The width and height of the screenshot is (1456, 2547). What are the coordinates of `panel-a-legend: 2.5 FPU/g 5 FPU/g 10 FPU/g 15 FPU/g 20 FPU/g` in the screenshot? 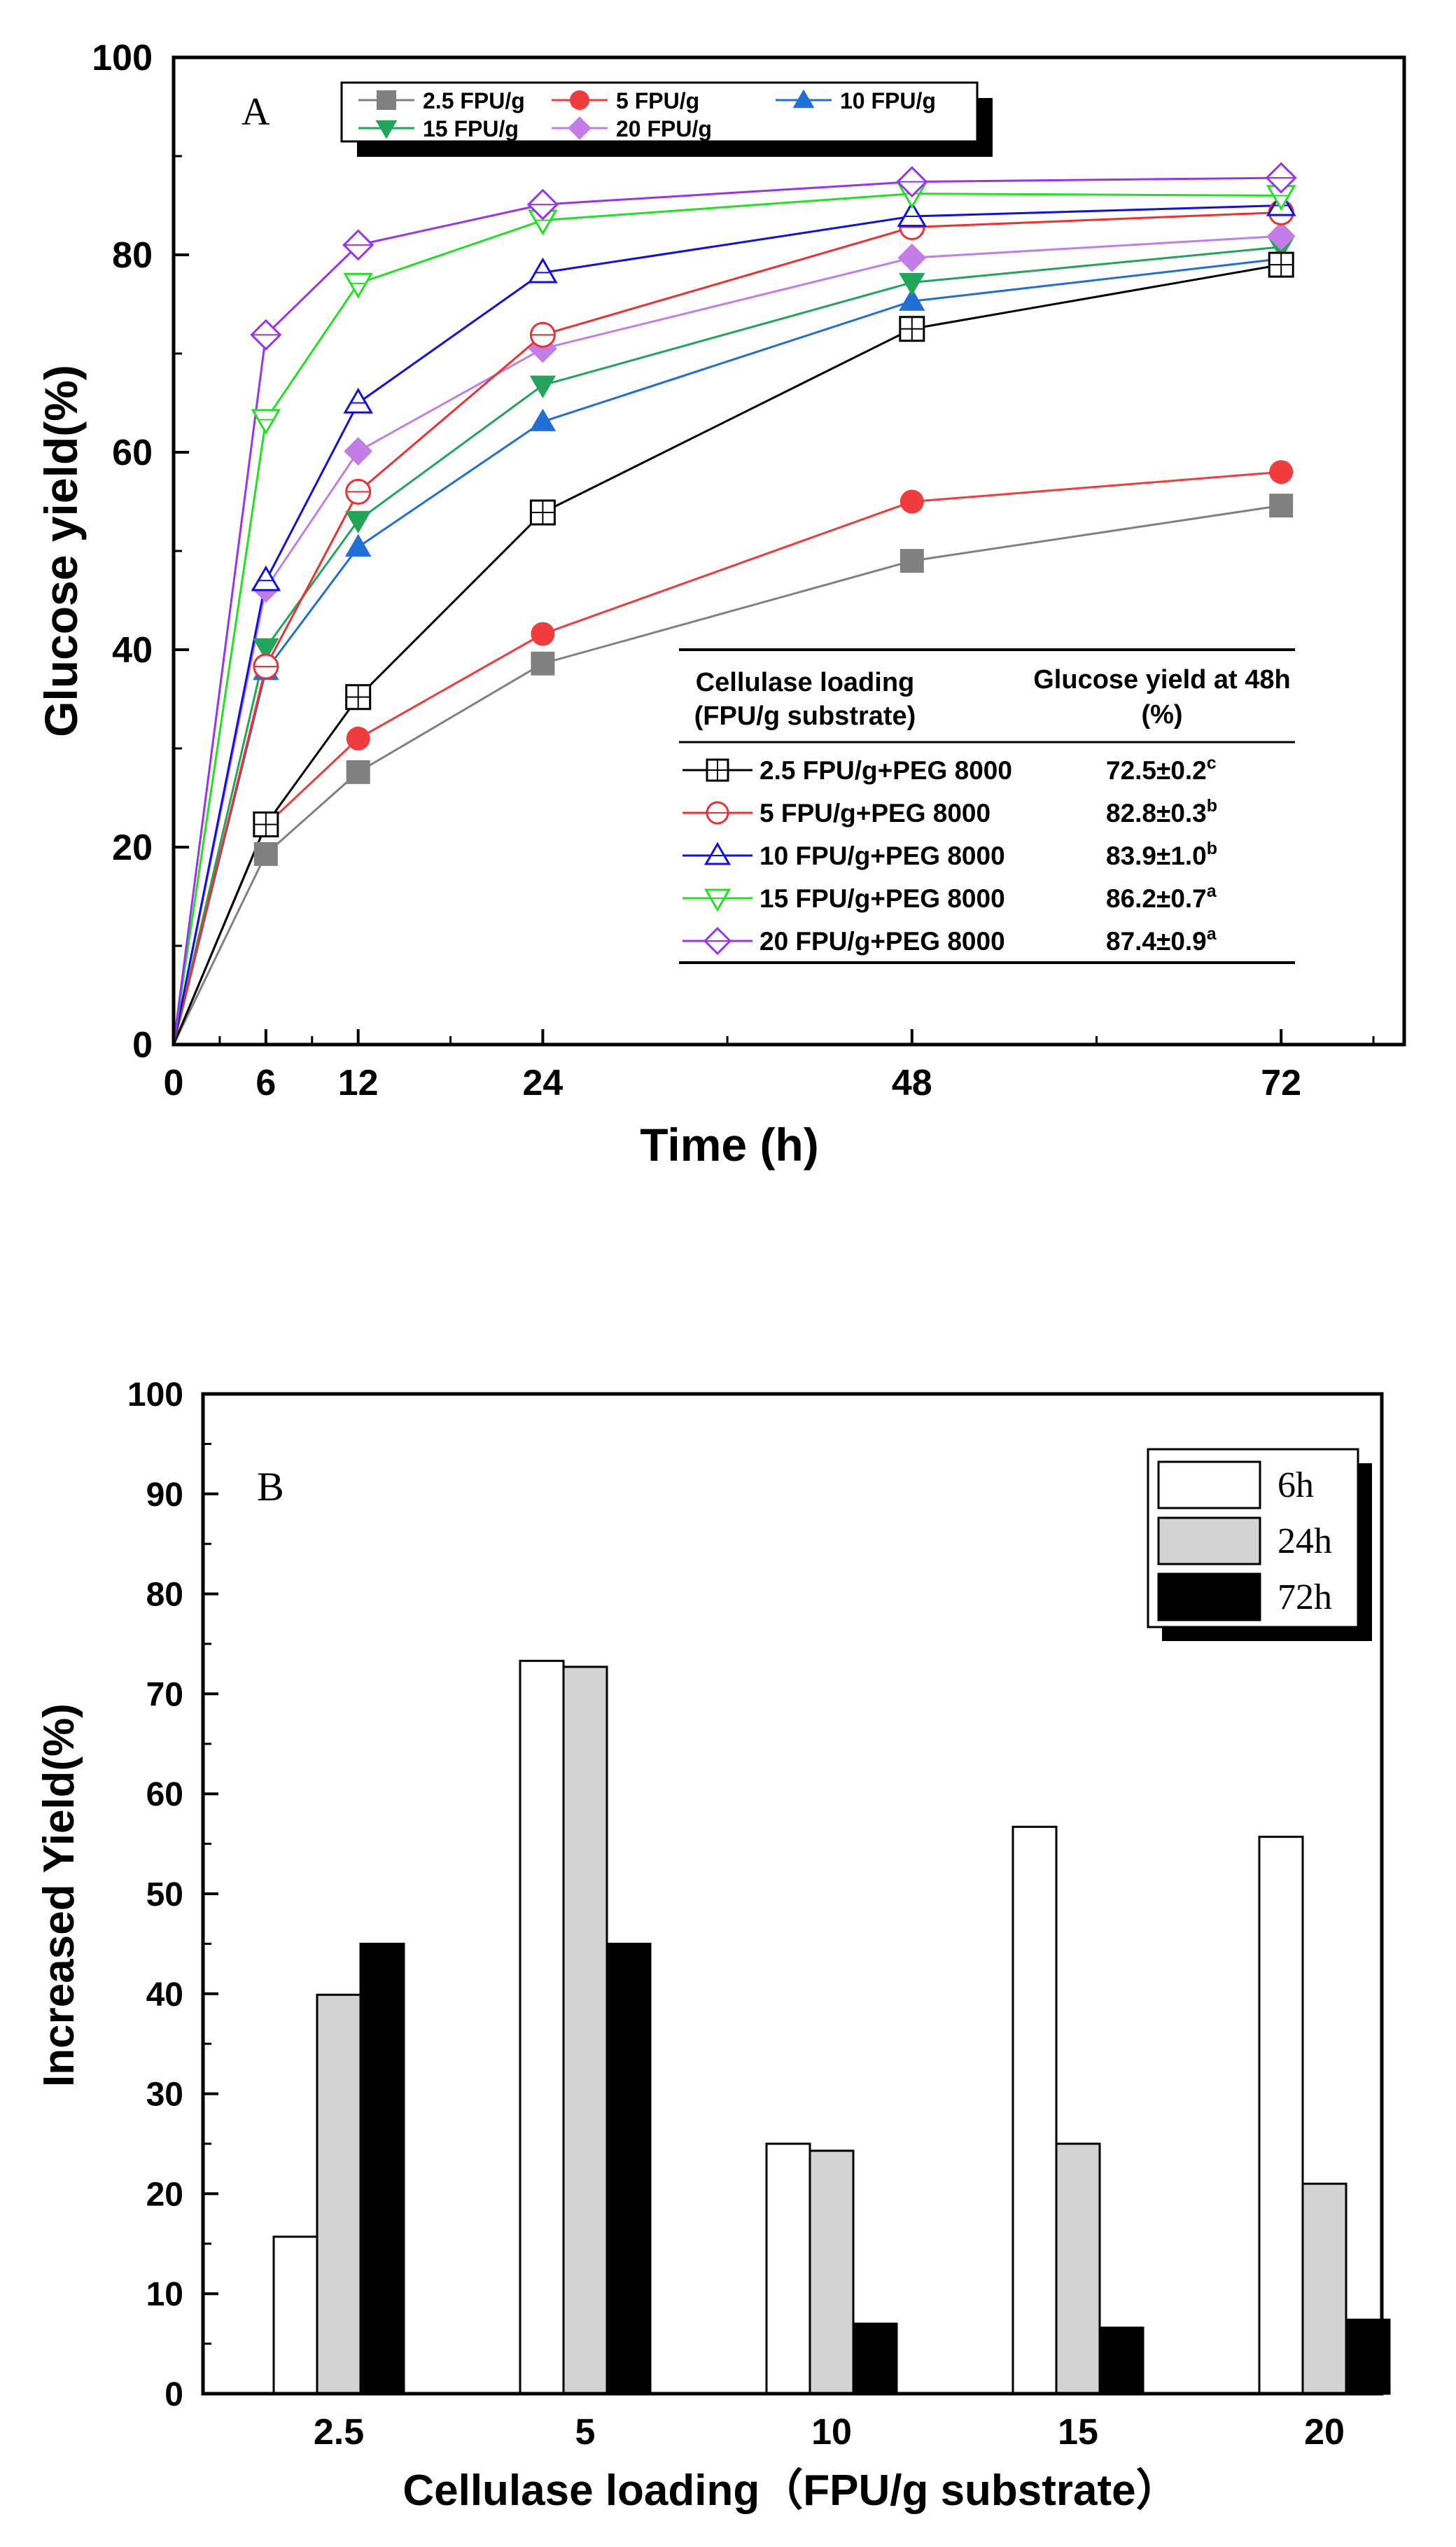 It's located at (666, 119).